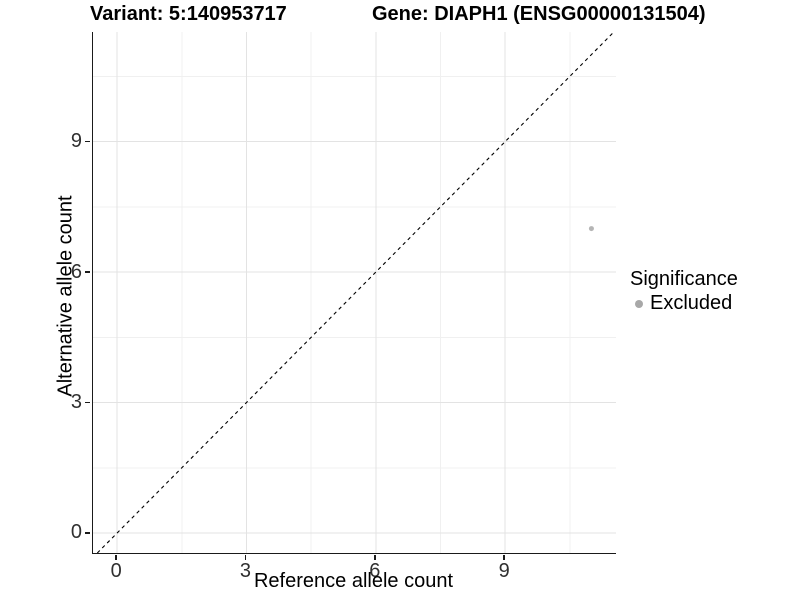  I want to click on y-axis-title: Alternative allele count, so click(65, 296).